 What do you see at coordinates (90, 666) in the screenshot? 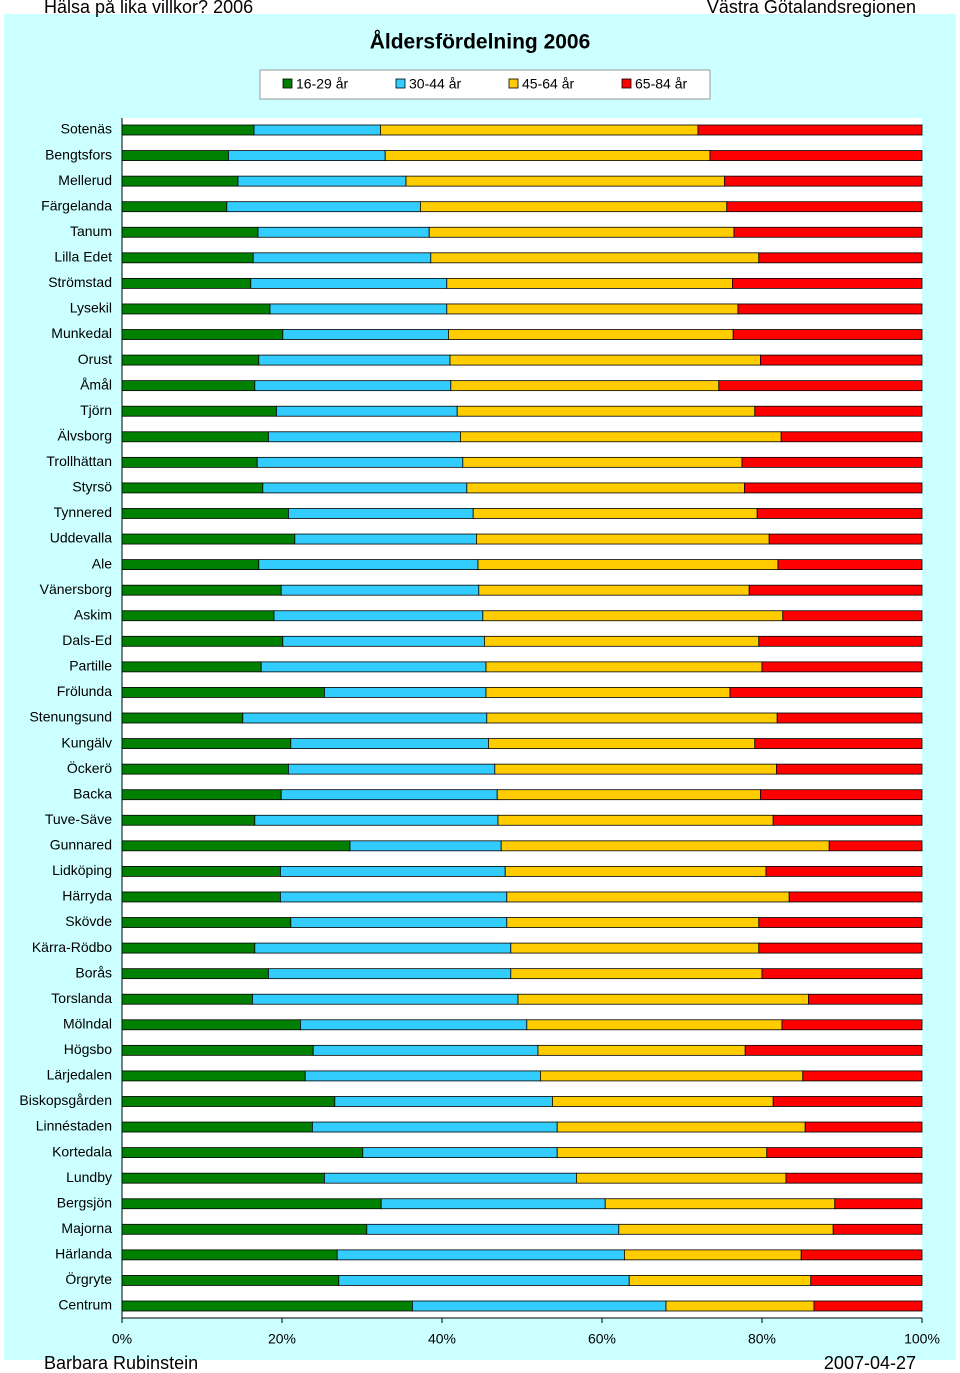
I see `y-tick-label: Partille` at bounding box center [90, 666].